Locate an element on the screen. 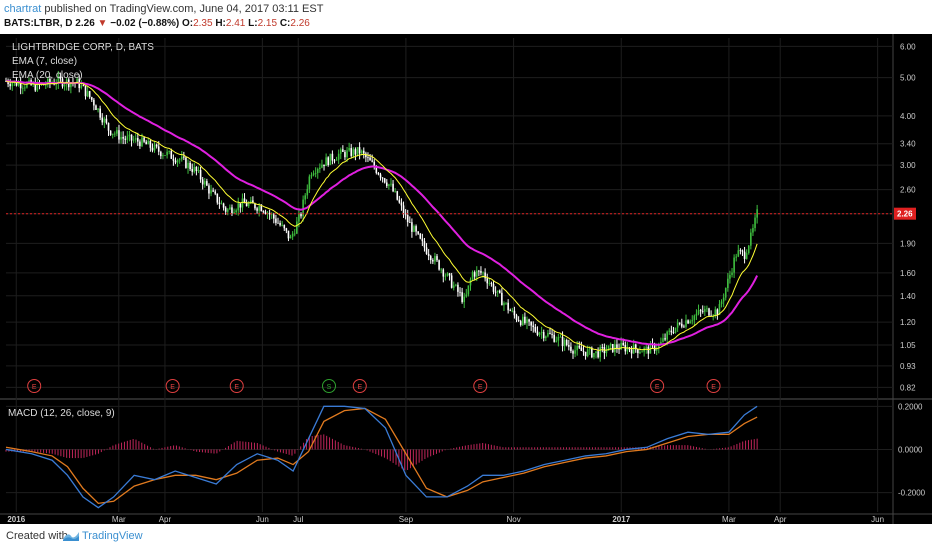 This screenshot has height=550, width=932. time-tick-label: Nov is located at coordinates (513, 519).